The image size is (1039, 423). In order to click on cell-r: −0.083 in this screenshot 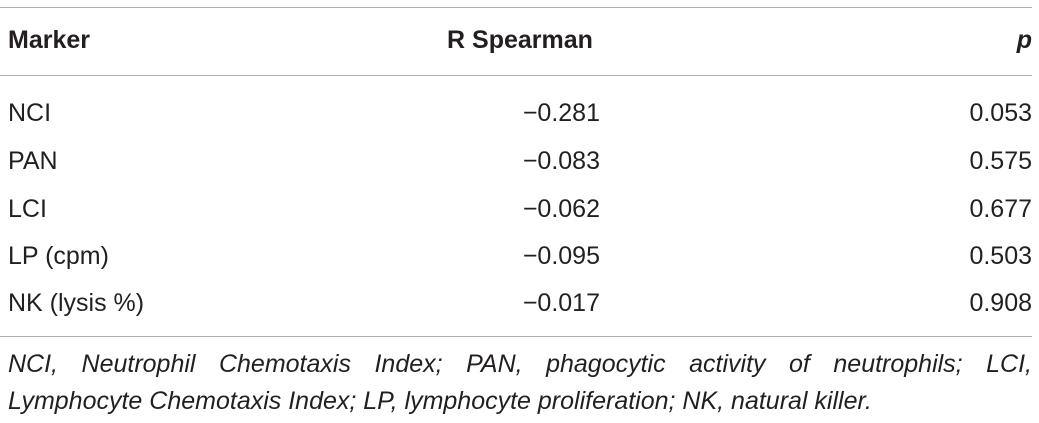, I will do `click(561, 161)`.